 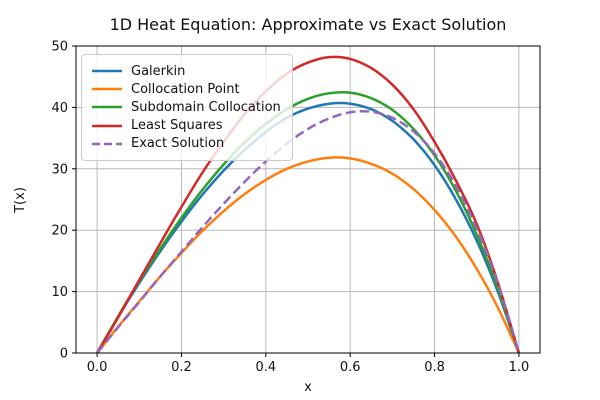 What do you see at coordinates (107, 125) in the screenshot?
I see `legend-swatch-least-squares-icon` at bounding box center [107, 125].